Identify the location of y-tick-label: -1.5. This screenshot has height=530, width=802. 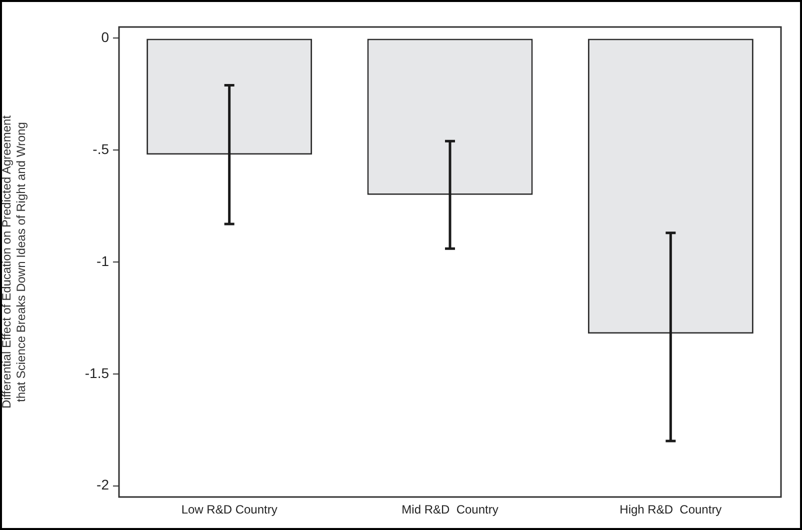
(97, 372).